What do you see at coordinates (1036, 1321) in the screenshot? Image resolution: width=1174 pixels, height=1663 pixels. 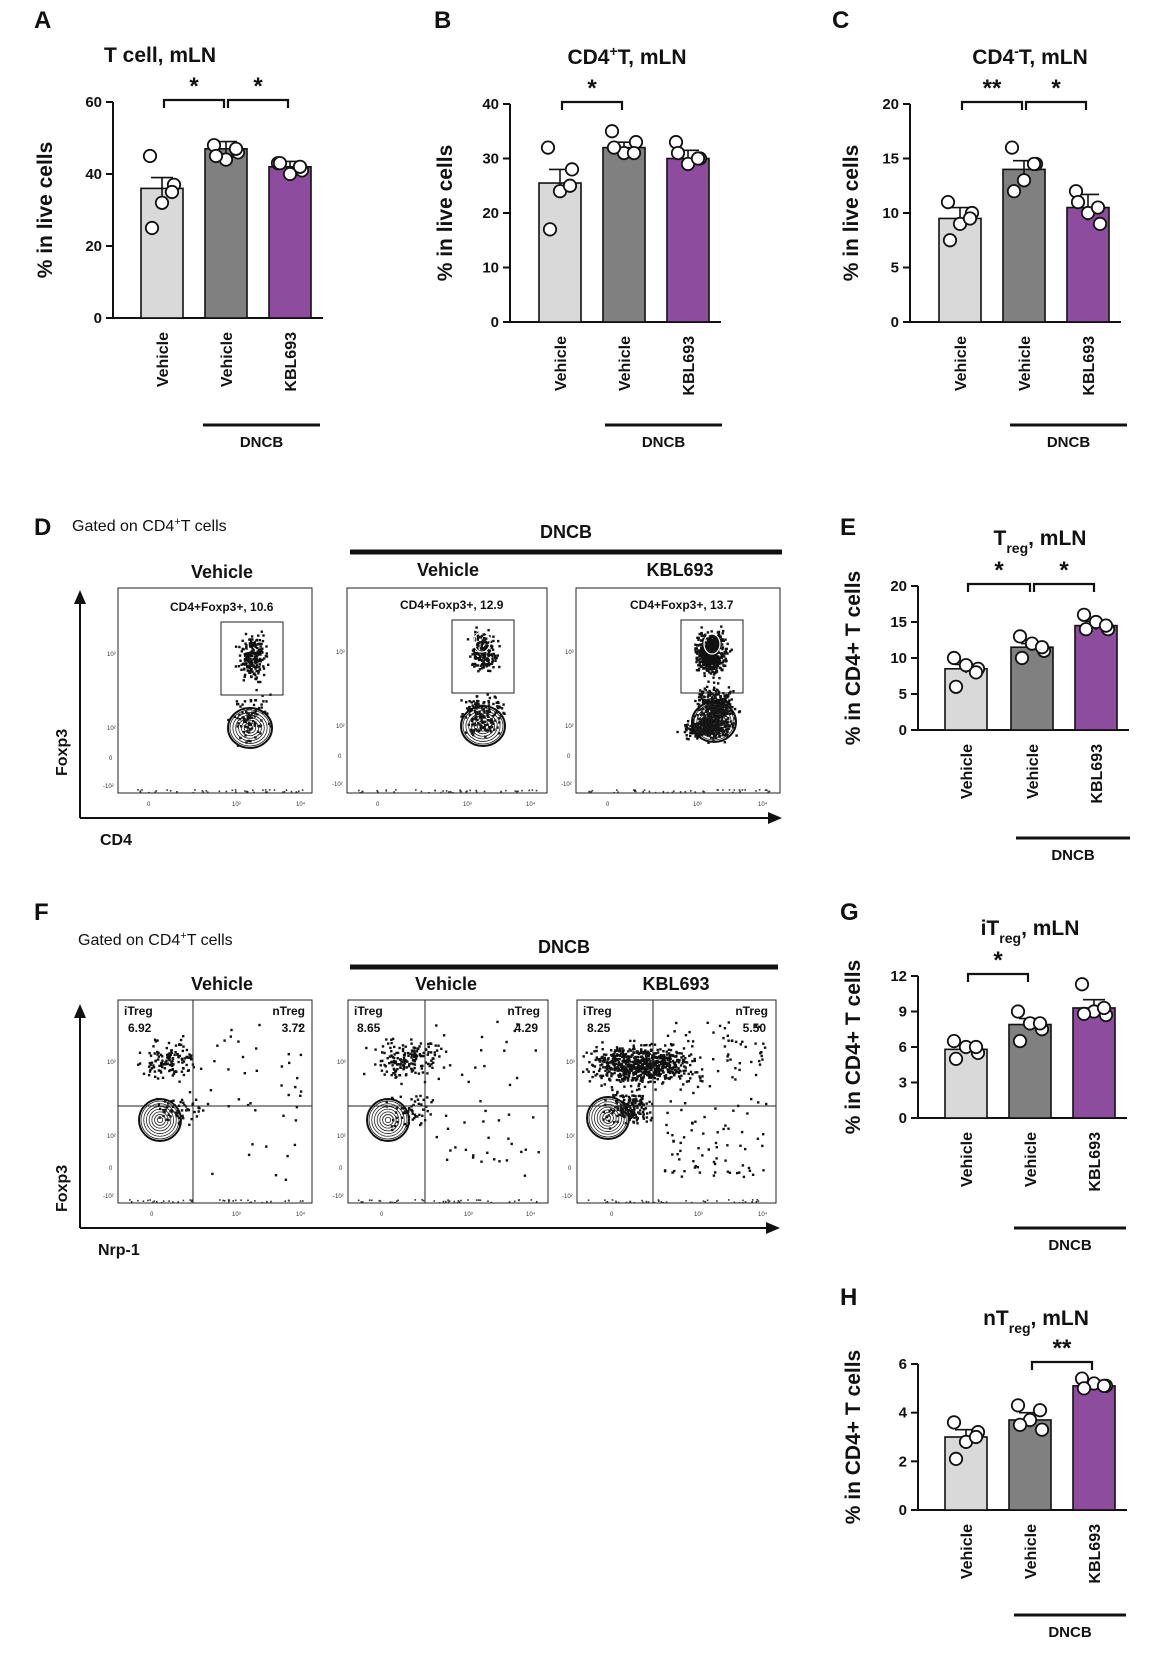 I see `chart-title: nTreg, mLN` at bounding box center [1036, 1321].